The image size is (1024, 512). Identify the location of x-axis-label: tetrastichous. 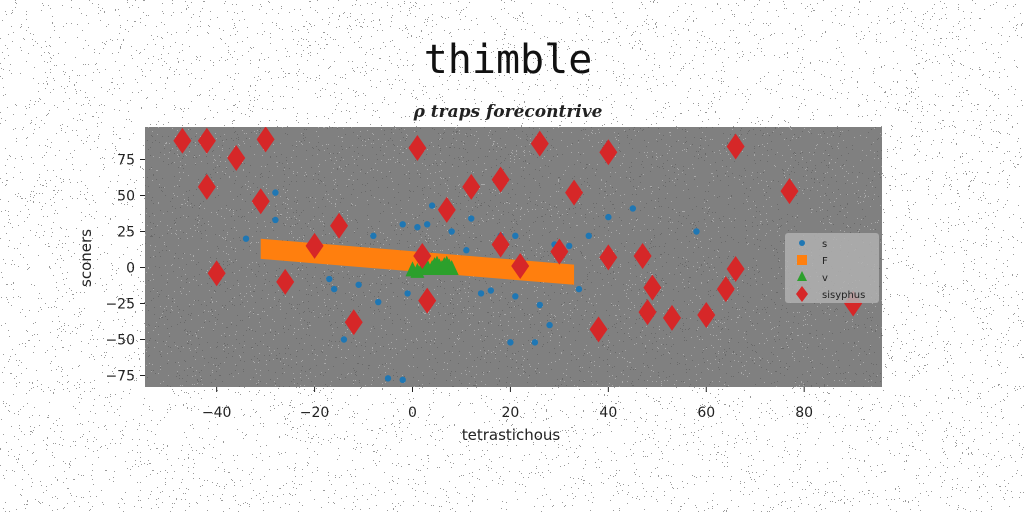
(511, 435).